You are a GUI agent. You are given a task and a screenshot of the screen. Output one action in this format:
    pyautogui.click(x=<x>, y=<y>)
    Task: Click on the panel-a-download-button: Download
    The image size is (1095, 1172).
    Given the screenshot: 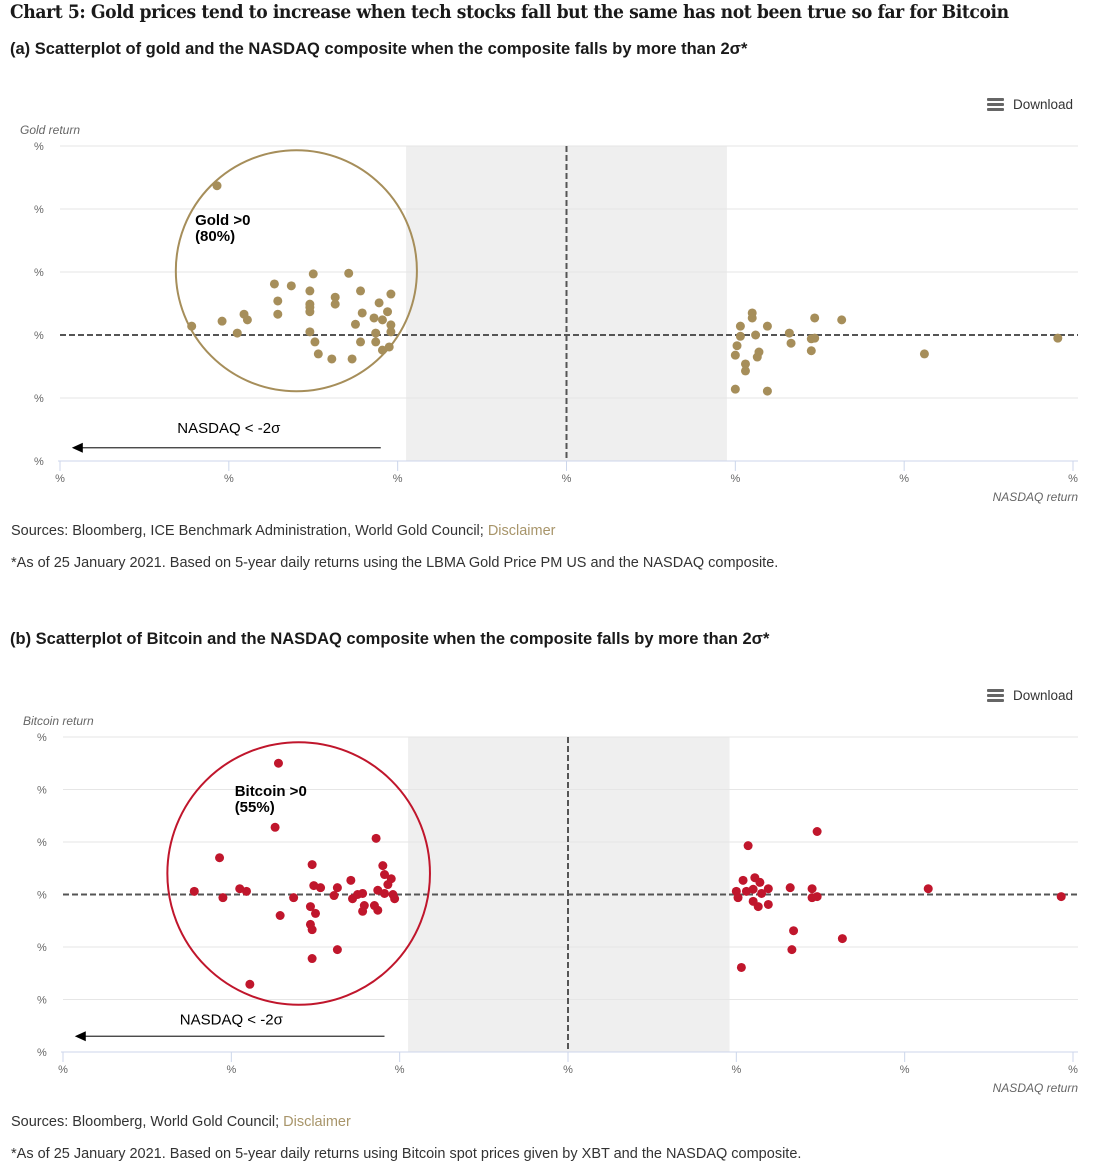 What is the action you would take?
    pyautogui.click(x=1029, y=104)
    